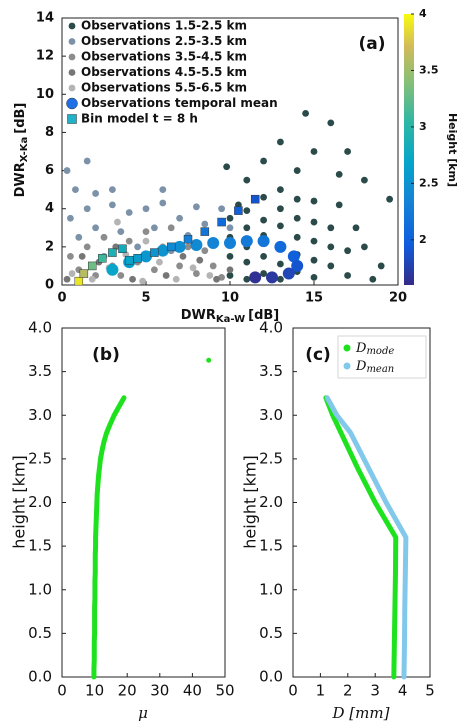 The height and width of the screenshot is (724, 463). Describe the element at coordinates (423, 239) in the screenshot. I see `colorbar-tick-label: 2` at that location.